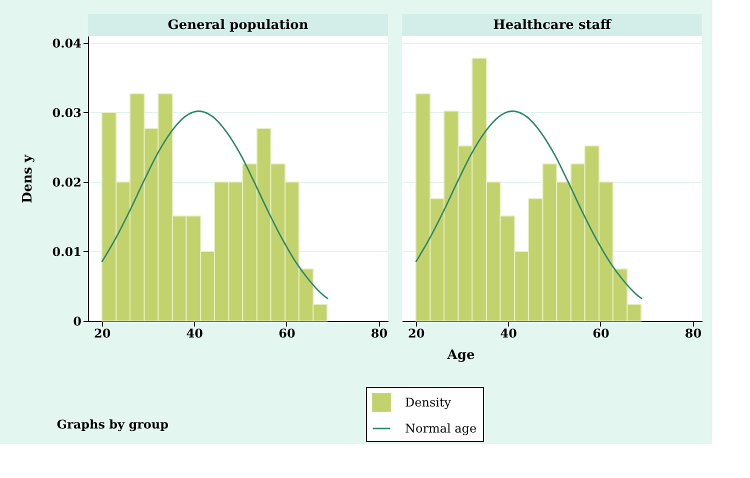 This screenshot has width=750, height=478. I want to click on y-tick-label: 0.03, so click(67, 113).